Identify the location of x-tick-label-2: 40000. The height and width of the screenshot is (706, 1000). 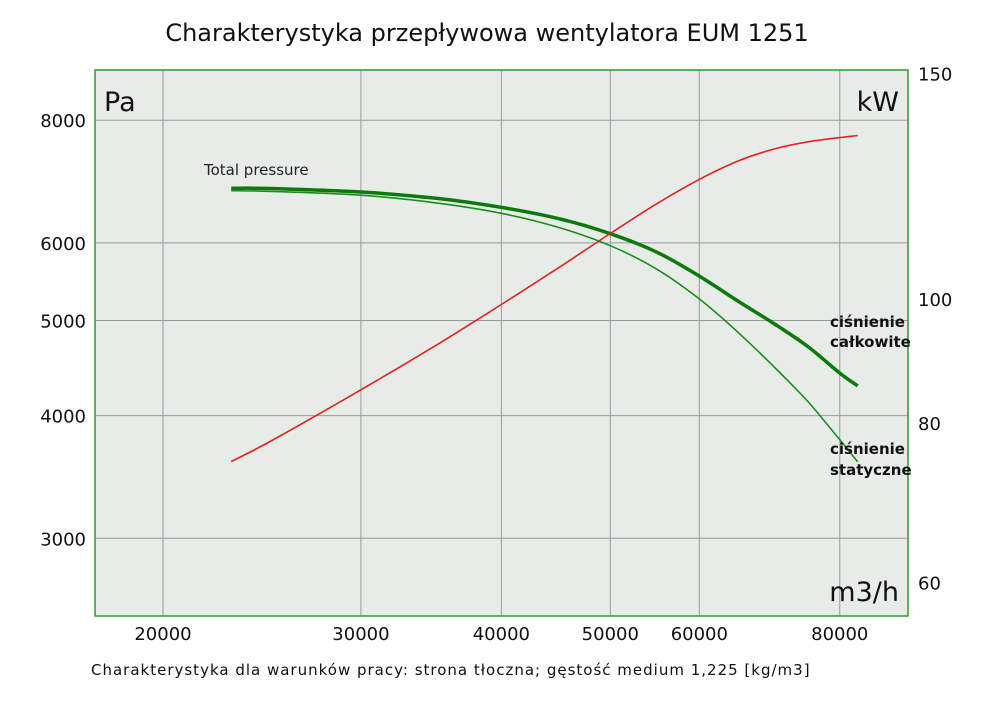
(501, 634).